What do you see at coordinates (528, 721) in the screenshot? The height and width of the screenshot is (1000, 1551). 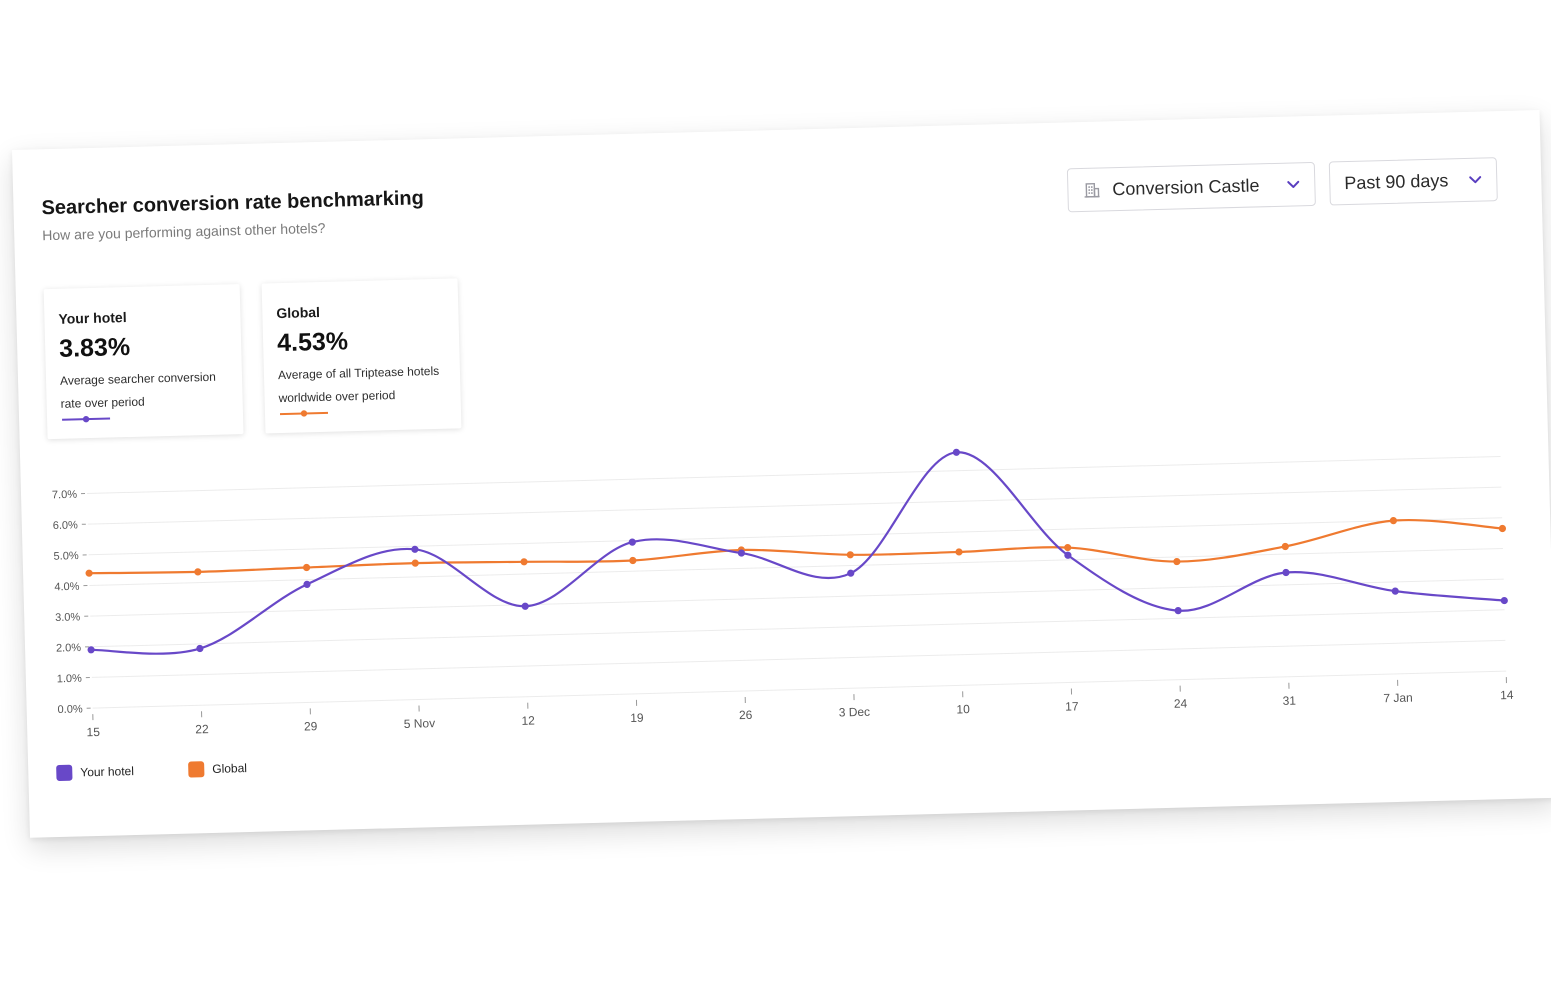 I see `x-tick-label: 12` at bounding box center [528, 721].